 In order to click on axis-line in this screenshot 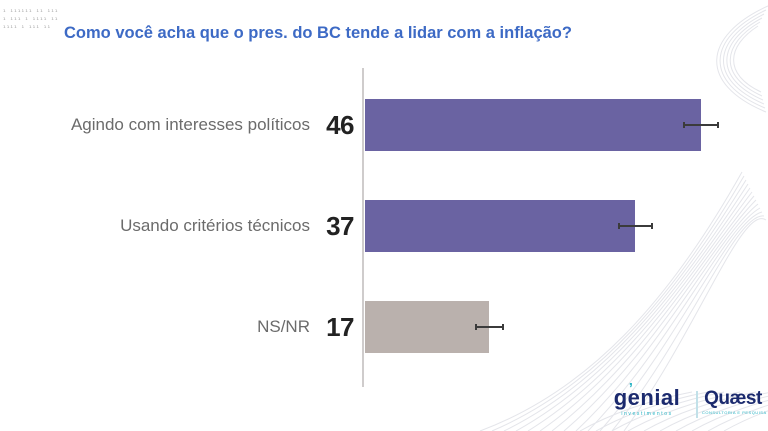, I will do `click(363, 227)`.